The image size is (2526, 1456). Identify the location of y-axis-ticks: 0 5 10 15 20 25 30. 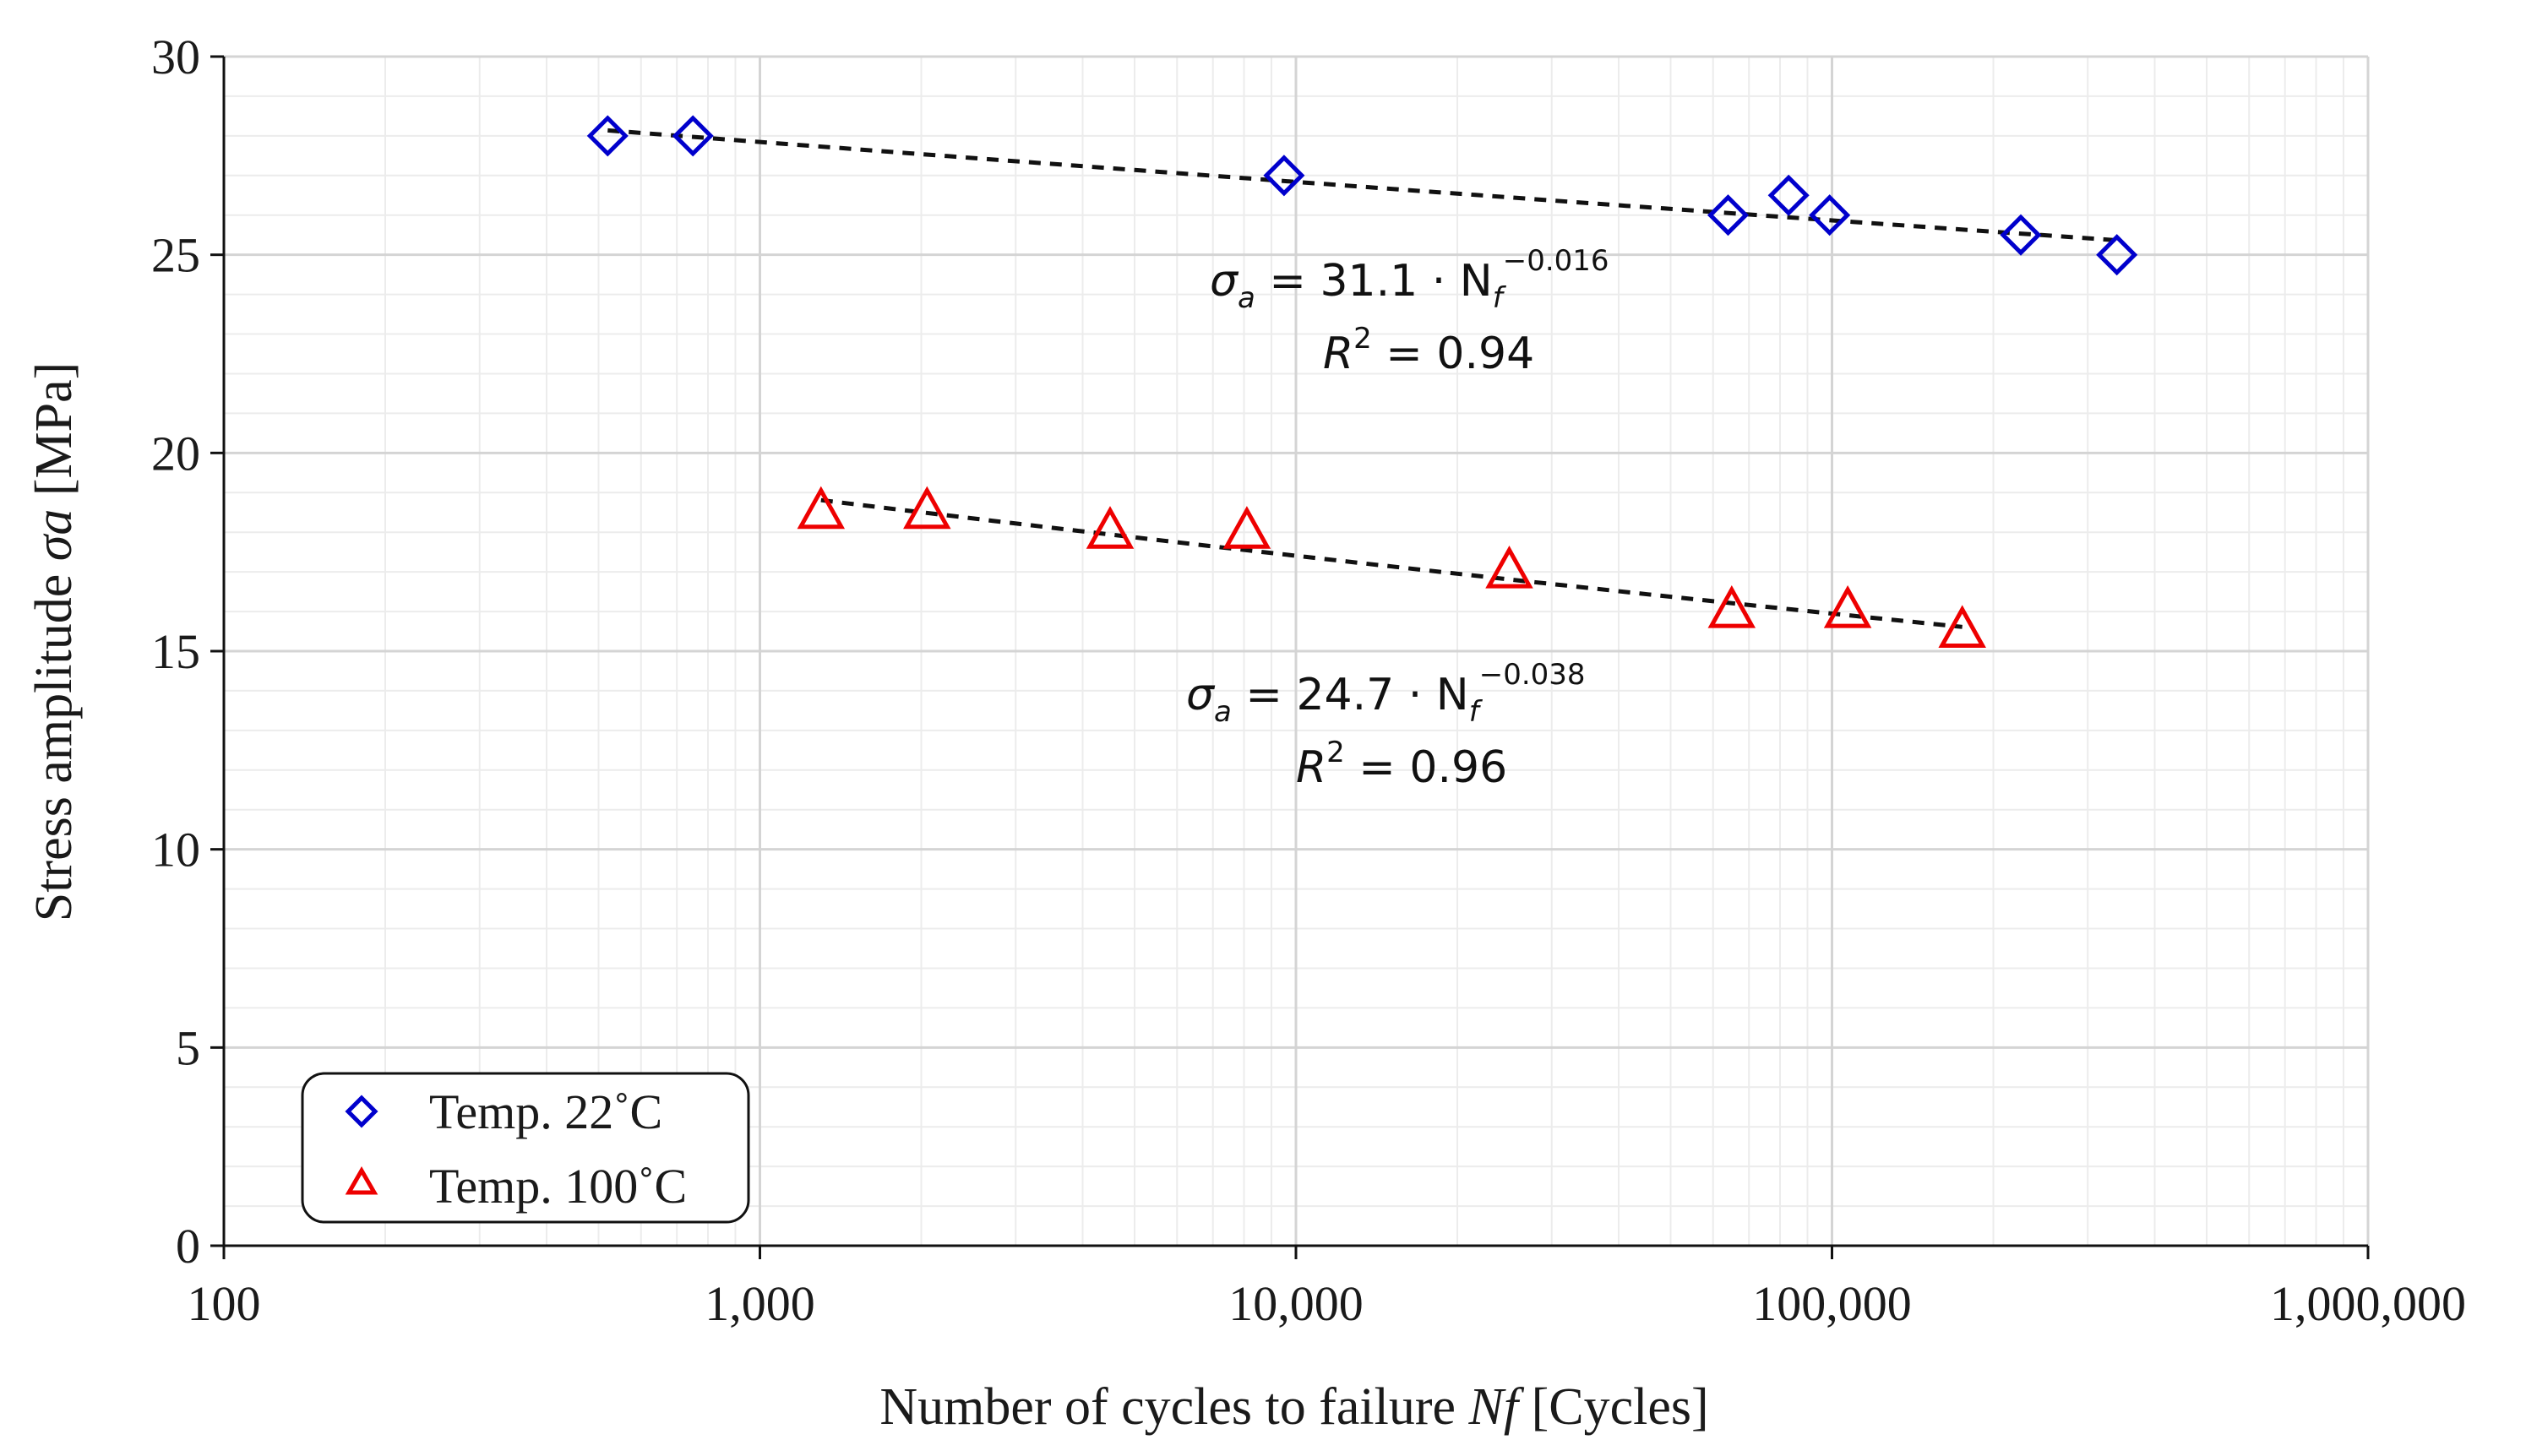
(187, 652).